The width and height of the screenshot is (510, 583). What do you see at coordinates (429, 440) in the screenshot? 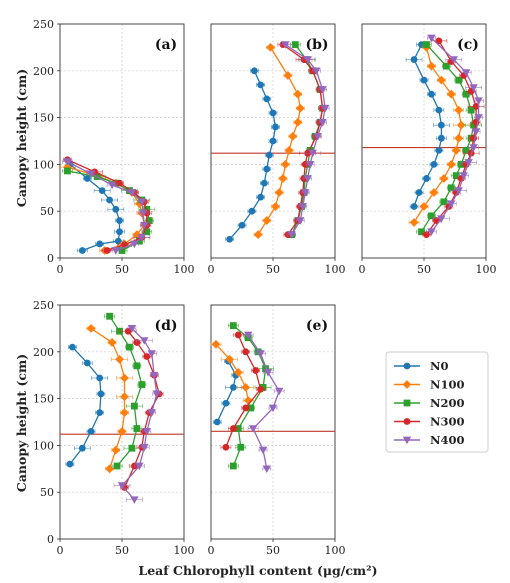
I see `legend-item-n400: N400` at bounding box center [429, 440].